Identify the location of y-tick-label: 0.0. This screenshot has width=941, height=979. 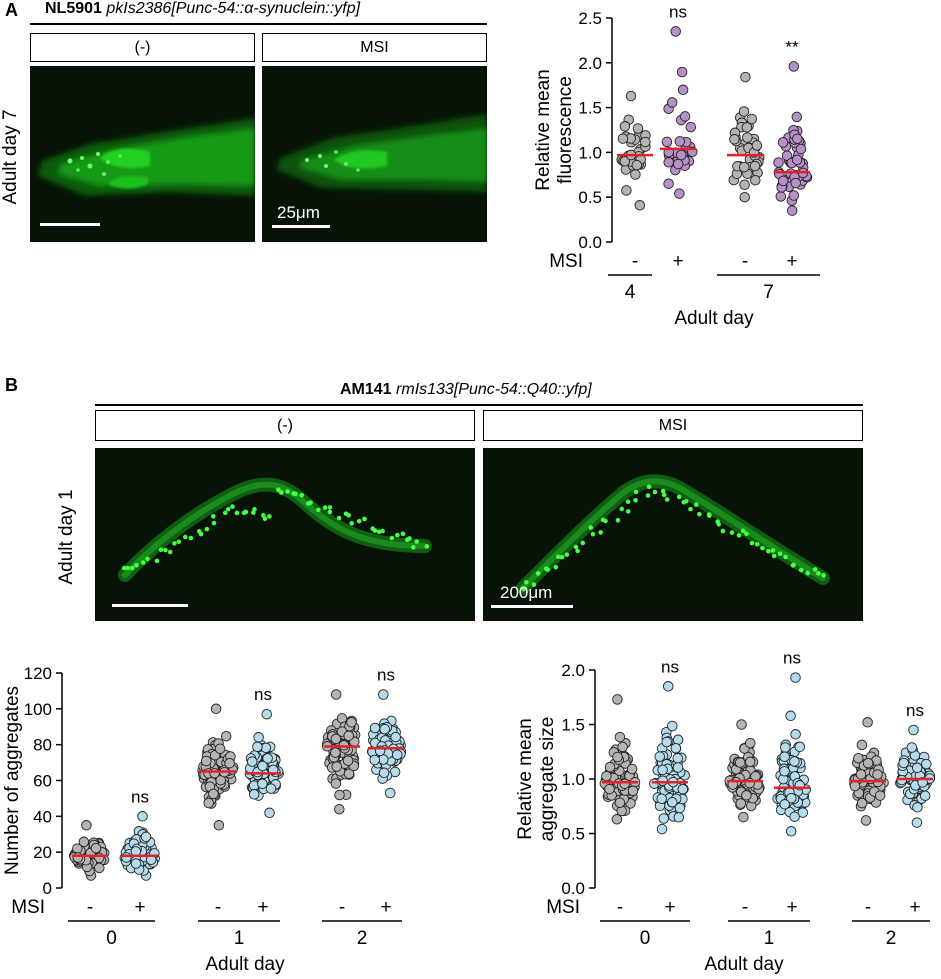
(573, 888).